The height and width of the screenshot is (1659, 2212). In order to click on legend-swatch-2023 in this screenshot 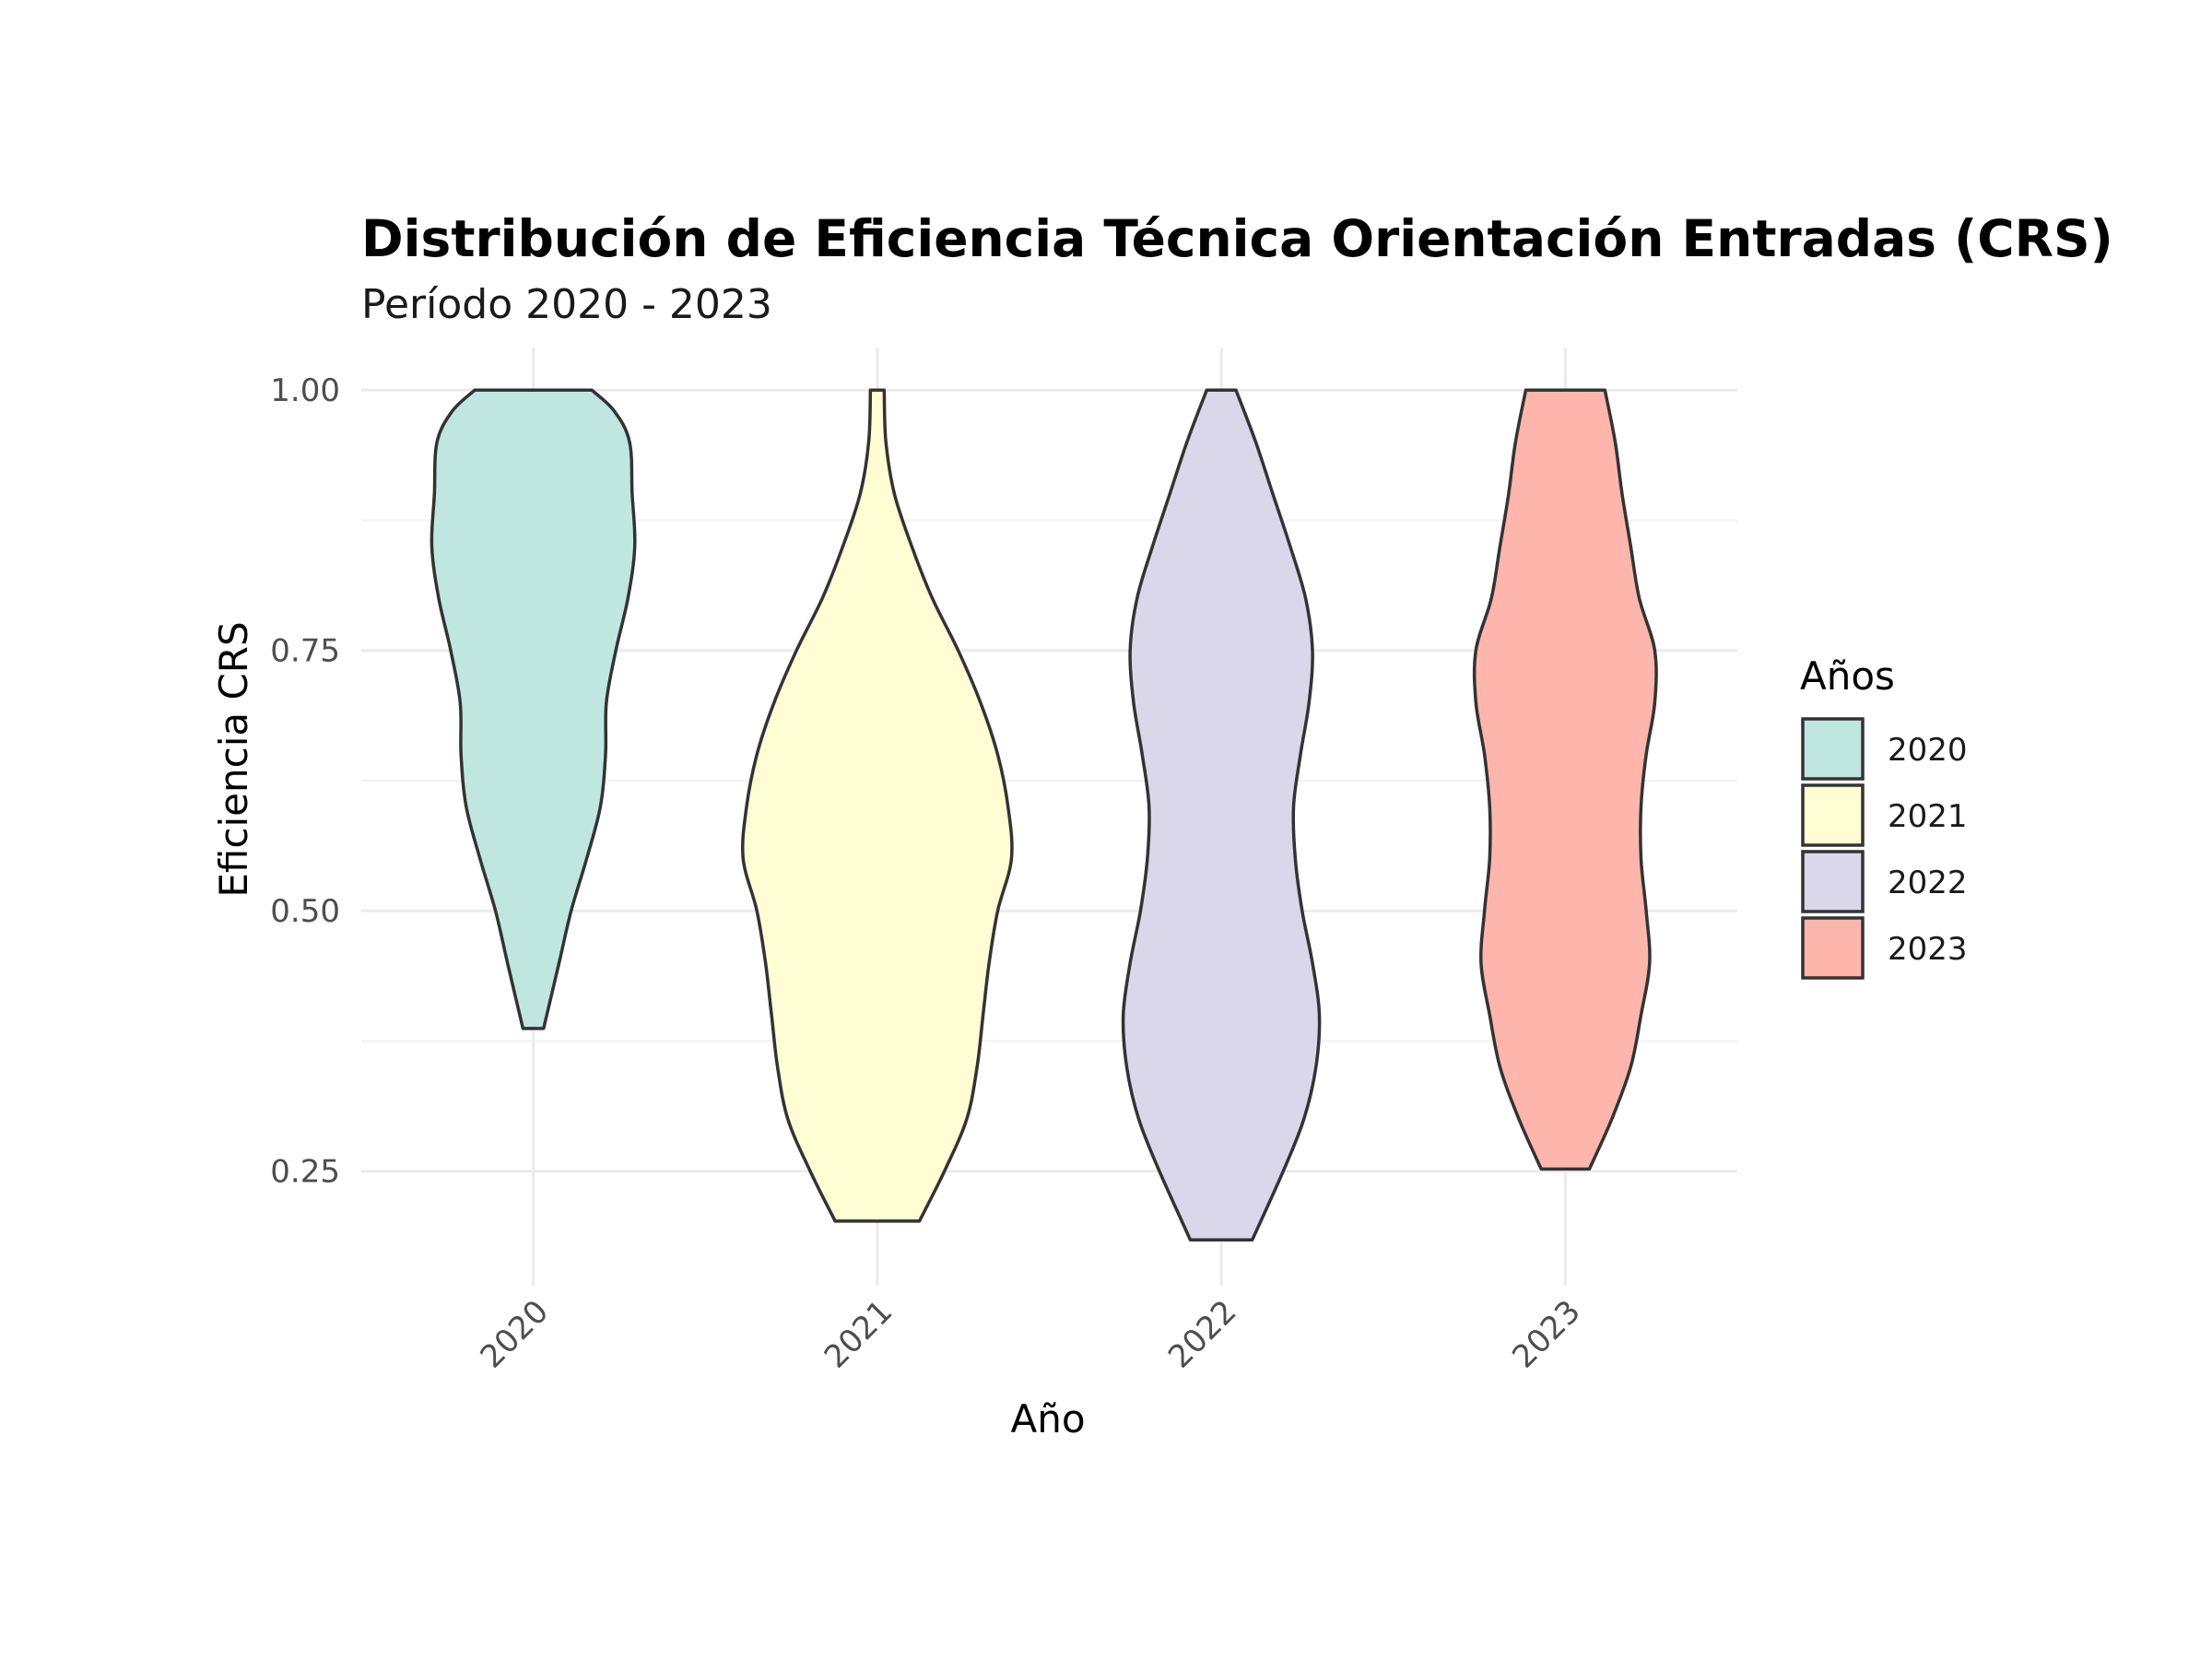, I will do `click(1833, 948)`.